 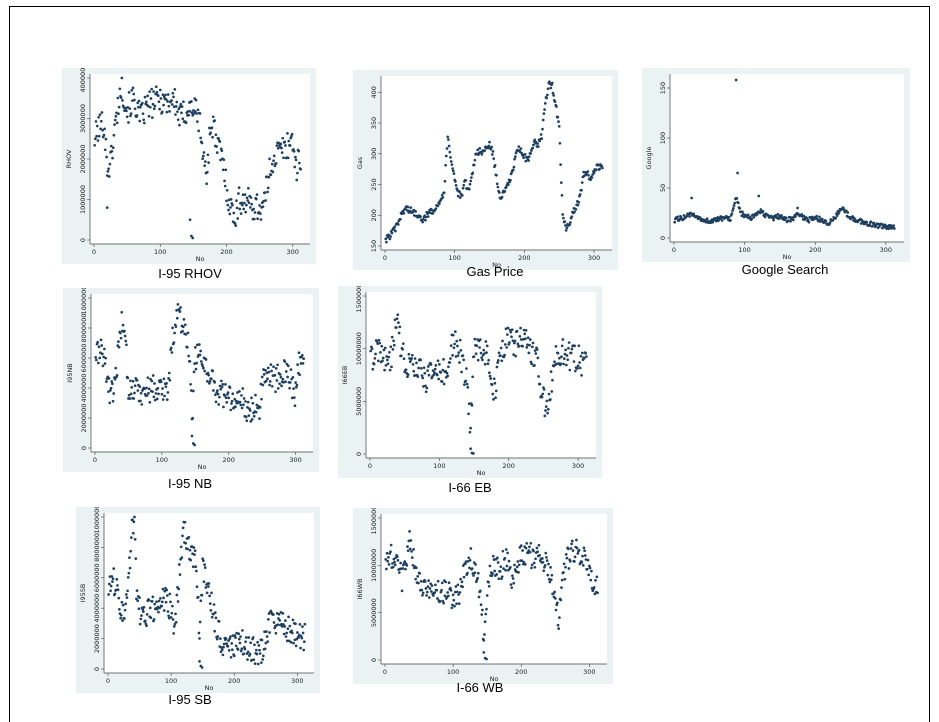 I want to click on panel-google: 0 100 200 300 0 50 100 150 No Google, so click(x=776, y=165).